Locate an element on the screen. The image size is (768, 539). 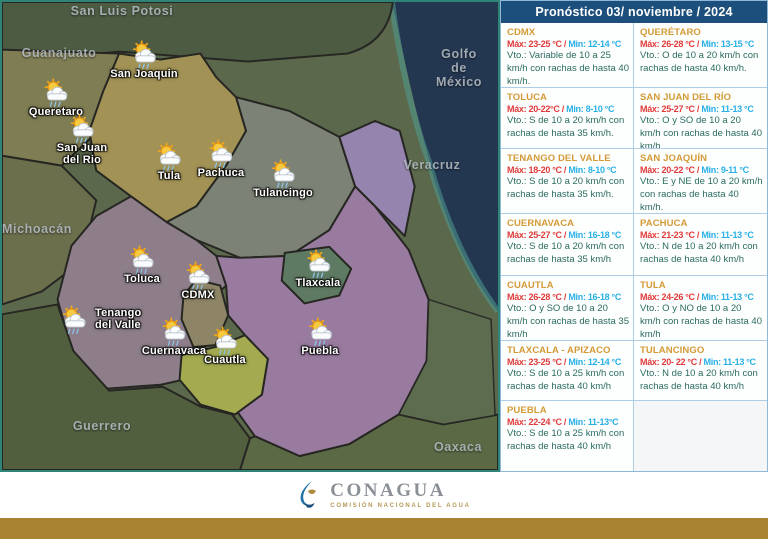
panel-title: Pronóstico 03/ noviembre / 2024 is located at coordinates (634, 12).